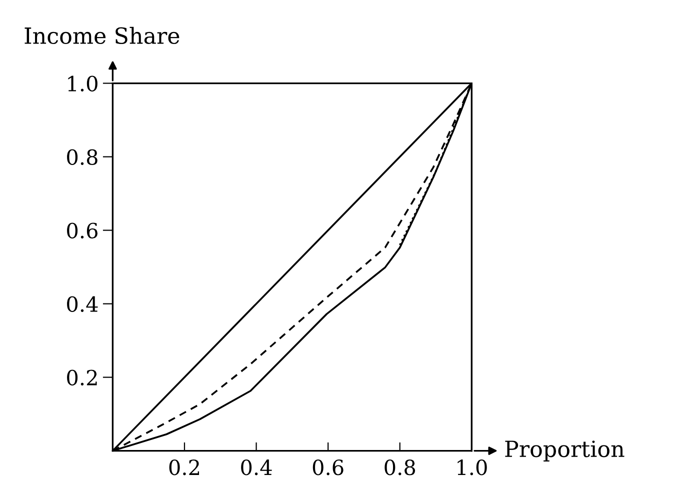 The image size is (674, 491). I want to click on y-axis-title: Income Share, so click(102, 35).